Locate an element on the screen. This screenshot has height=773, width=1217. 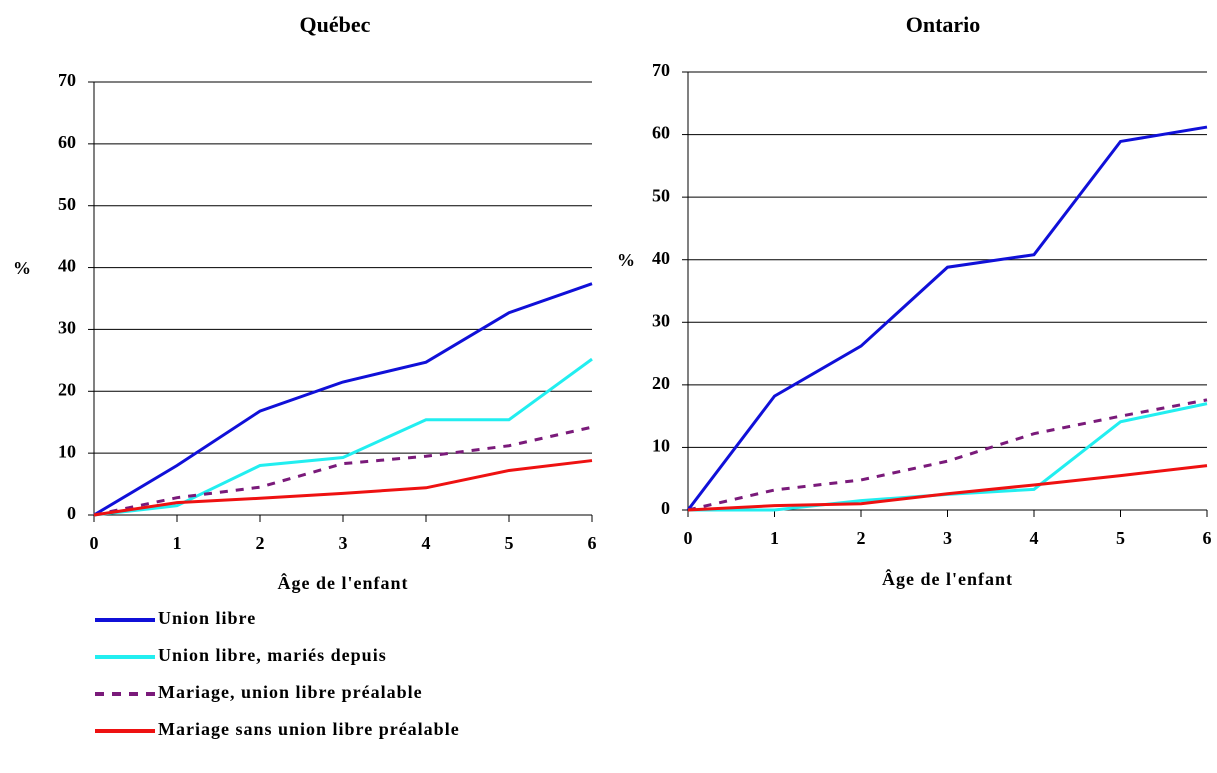
legend-label: Mariage sans union libre préalable is located at coordinates (309, 729).